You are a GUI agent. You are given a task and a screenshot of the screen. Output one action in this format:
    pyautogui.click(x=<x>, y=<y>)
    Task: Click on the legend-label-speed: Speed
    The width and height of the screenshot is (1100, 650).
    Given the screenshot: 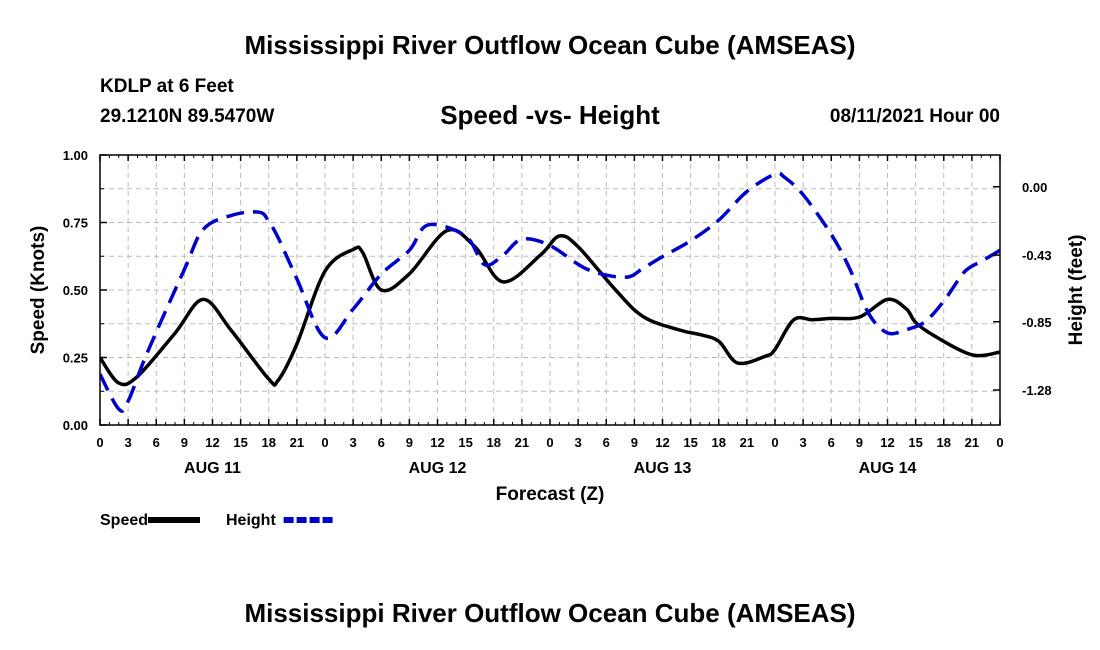 What is the action you would take?
    pyautogui.click(x=124, y=520)
    